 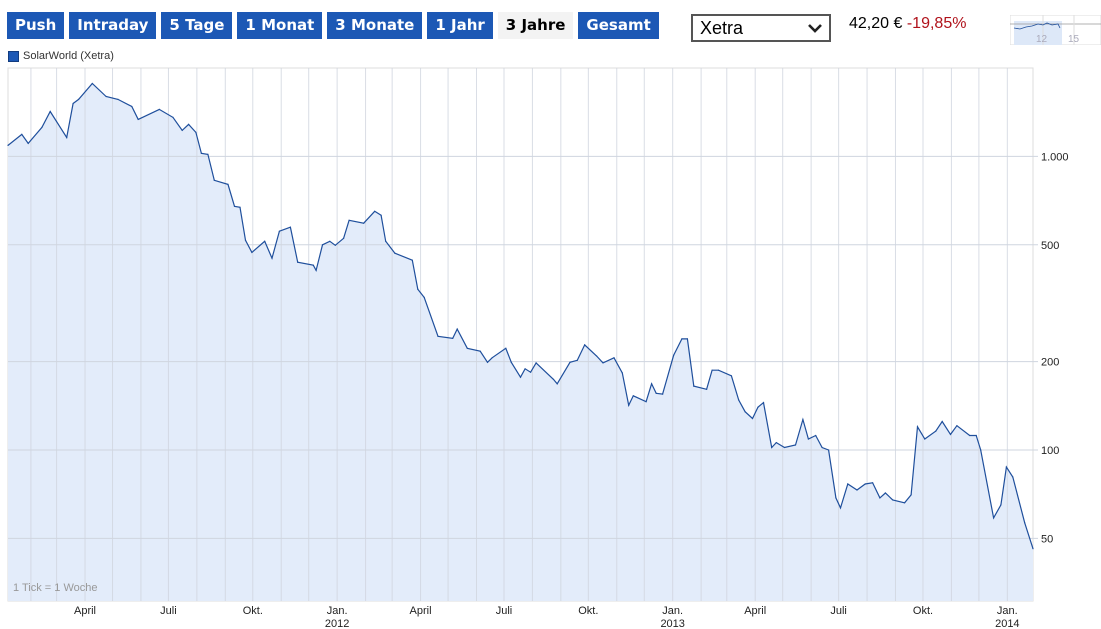 I want to click on y-tick-label: 100, so click(x=1050, y=451).